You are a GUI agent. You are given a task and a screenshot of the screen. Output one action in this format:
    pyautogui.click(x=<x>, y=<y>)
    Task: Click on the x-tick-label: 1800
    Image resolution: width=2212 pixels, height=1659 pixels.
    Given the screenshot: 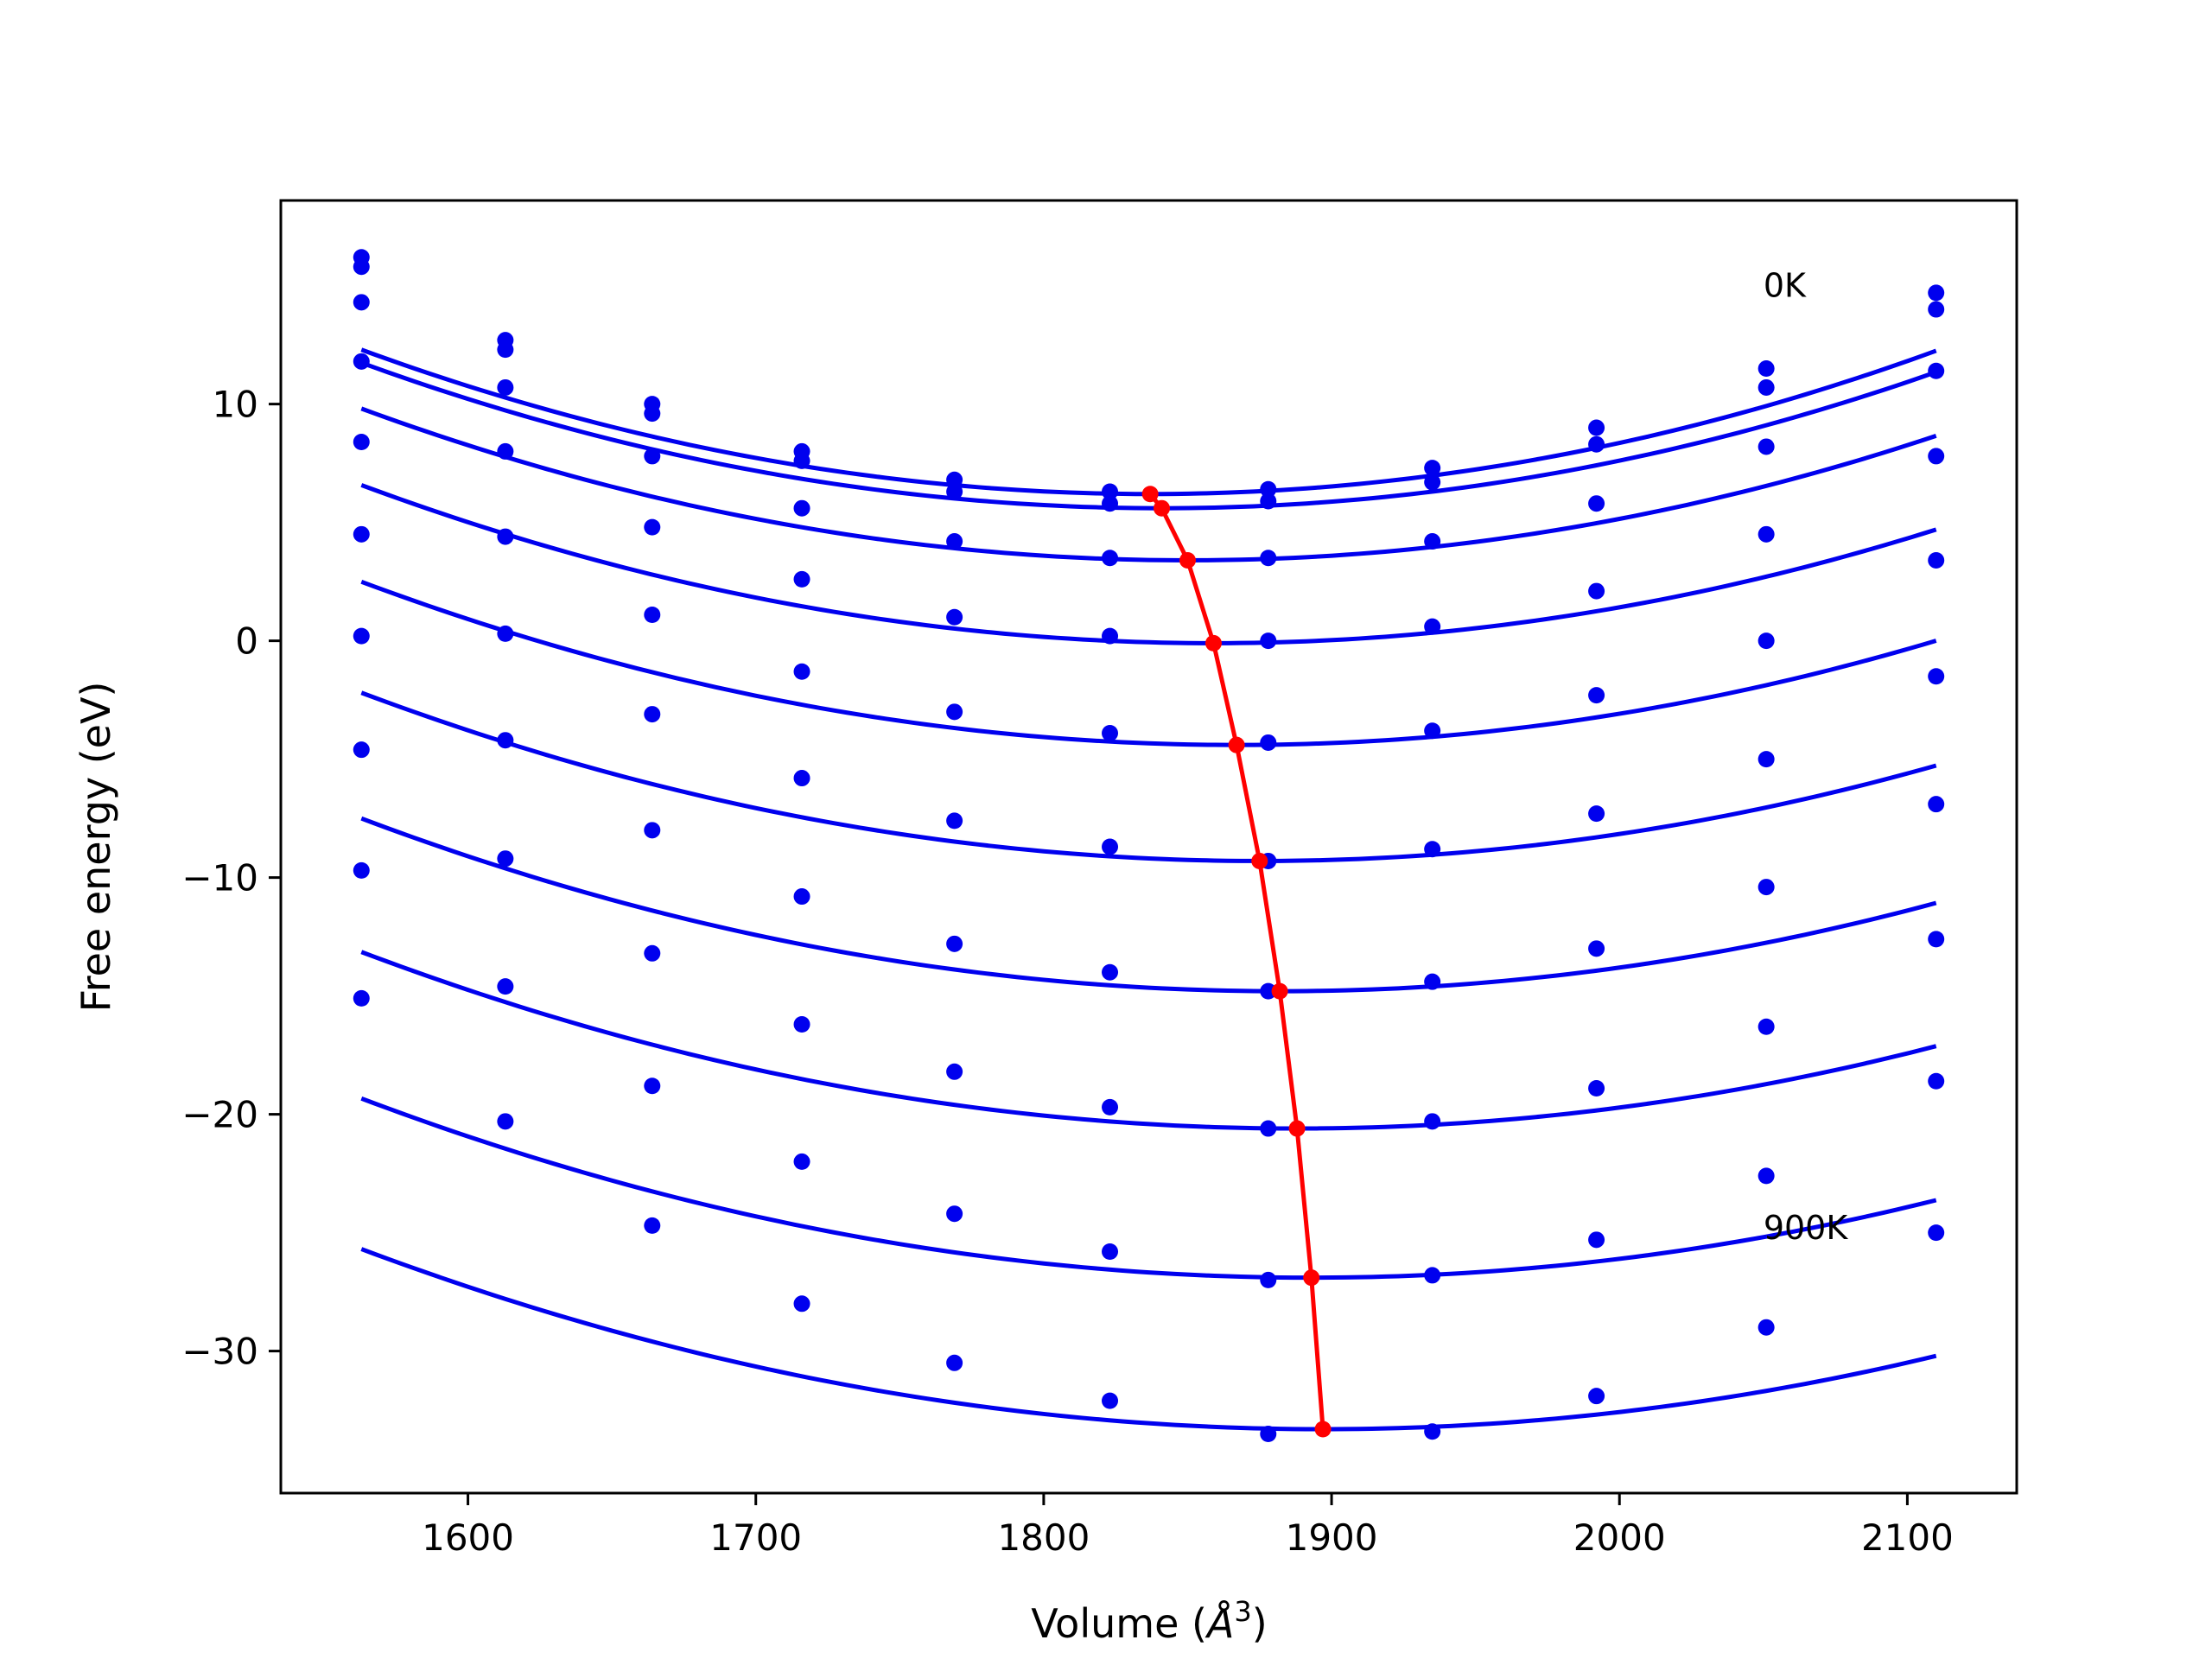 What is the action you would take?
    pyautogui.click(x=1043, y=1537)
    